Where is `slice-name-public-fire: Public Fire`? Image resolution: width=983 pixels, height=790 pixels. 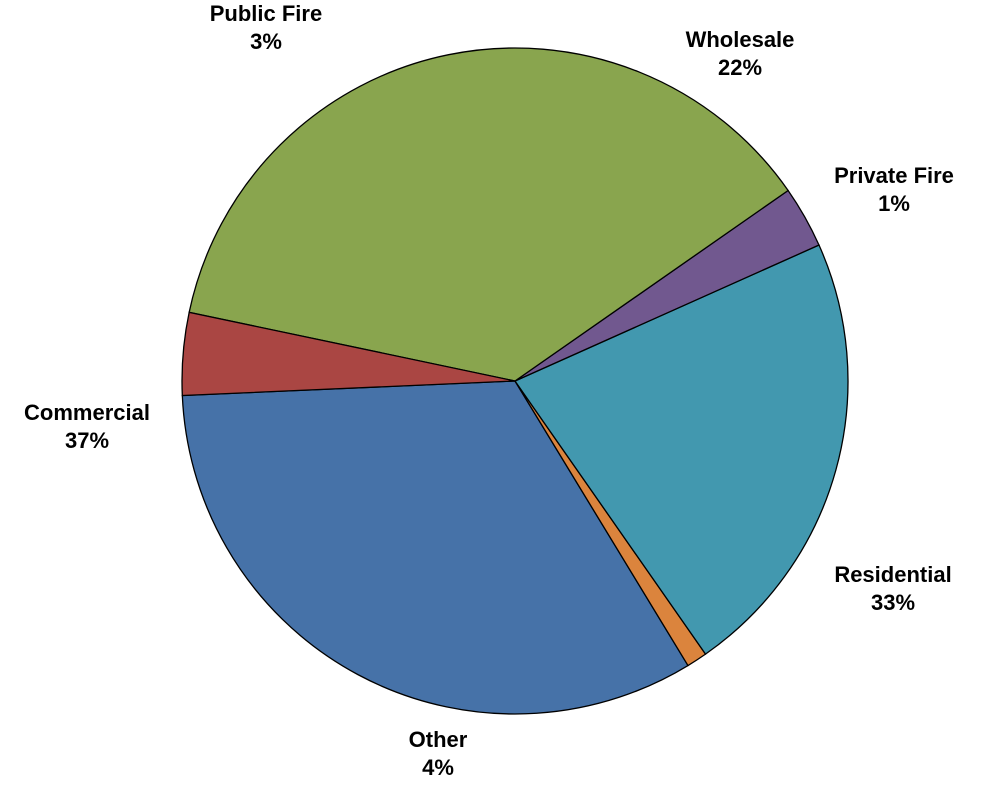
slice-name-public-fire: Public Fire is located at coordinates (266, 13).